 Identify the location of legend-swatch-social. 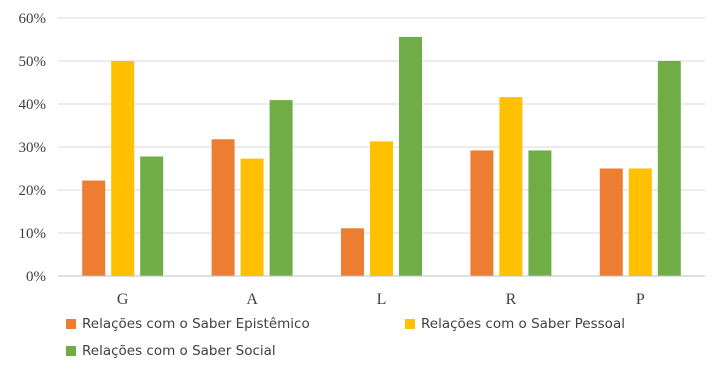
(71, 351).